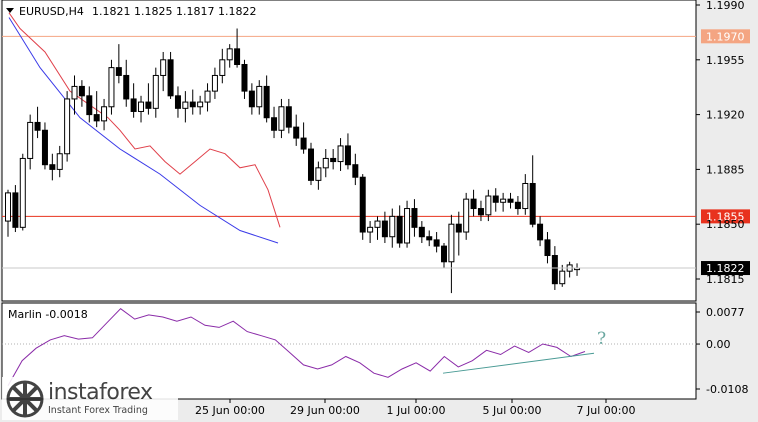  I want to click on indicator-tick-label: 0.00, so click(718, 344).